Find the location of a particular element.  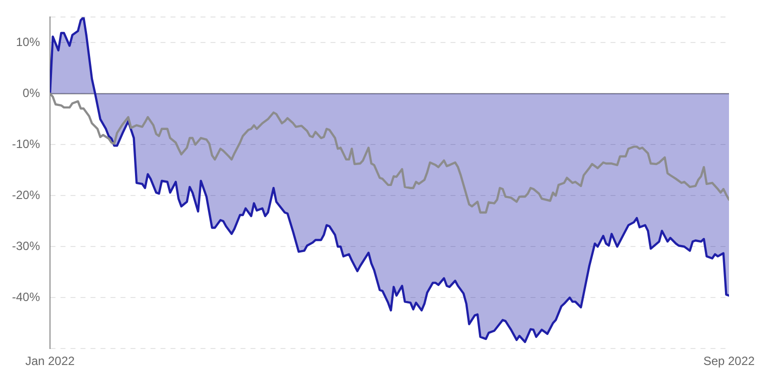

y-tick-label: -20% is located at coordinates (26, 195).